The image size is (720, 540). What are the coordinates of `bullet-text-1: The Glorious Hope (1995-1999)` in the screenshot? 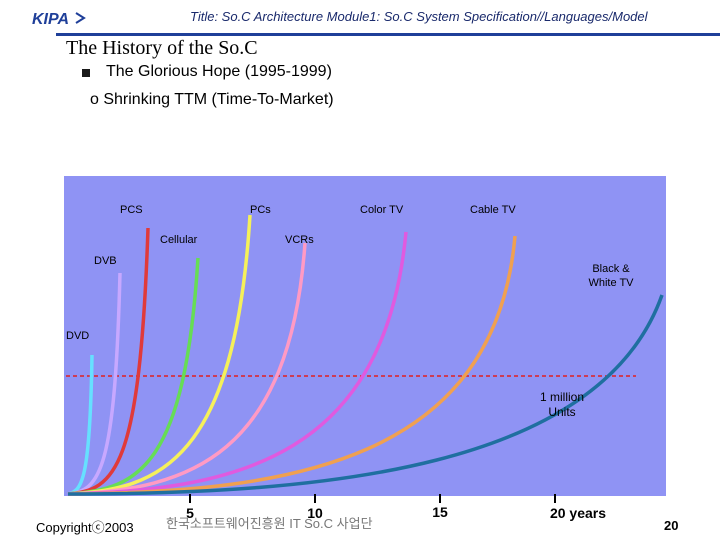 It's located at (219, 71).